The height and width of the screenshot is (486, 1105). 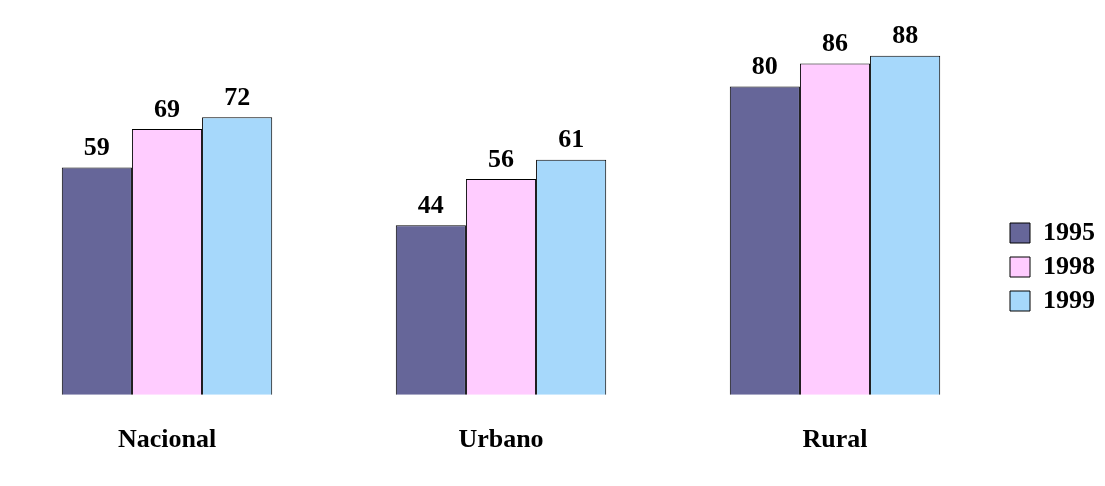 I want to click on data-label: 88, so click(x=905, y=35).